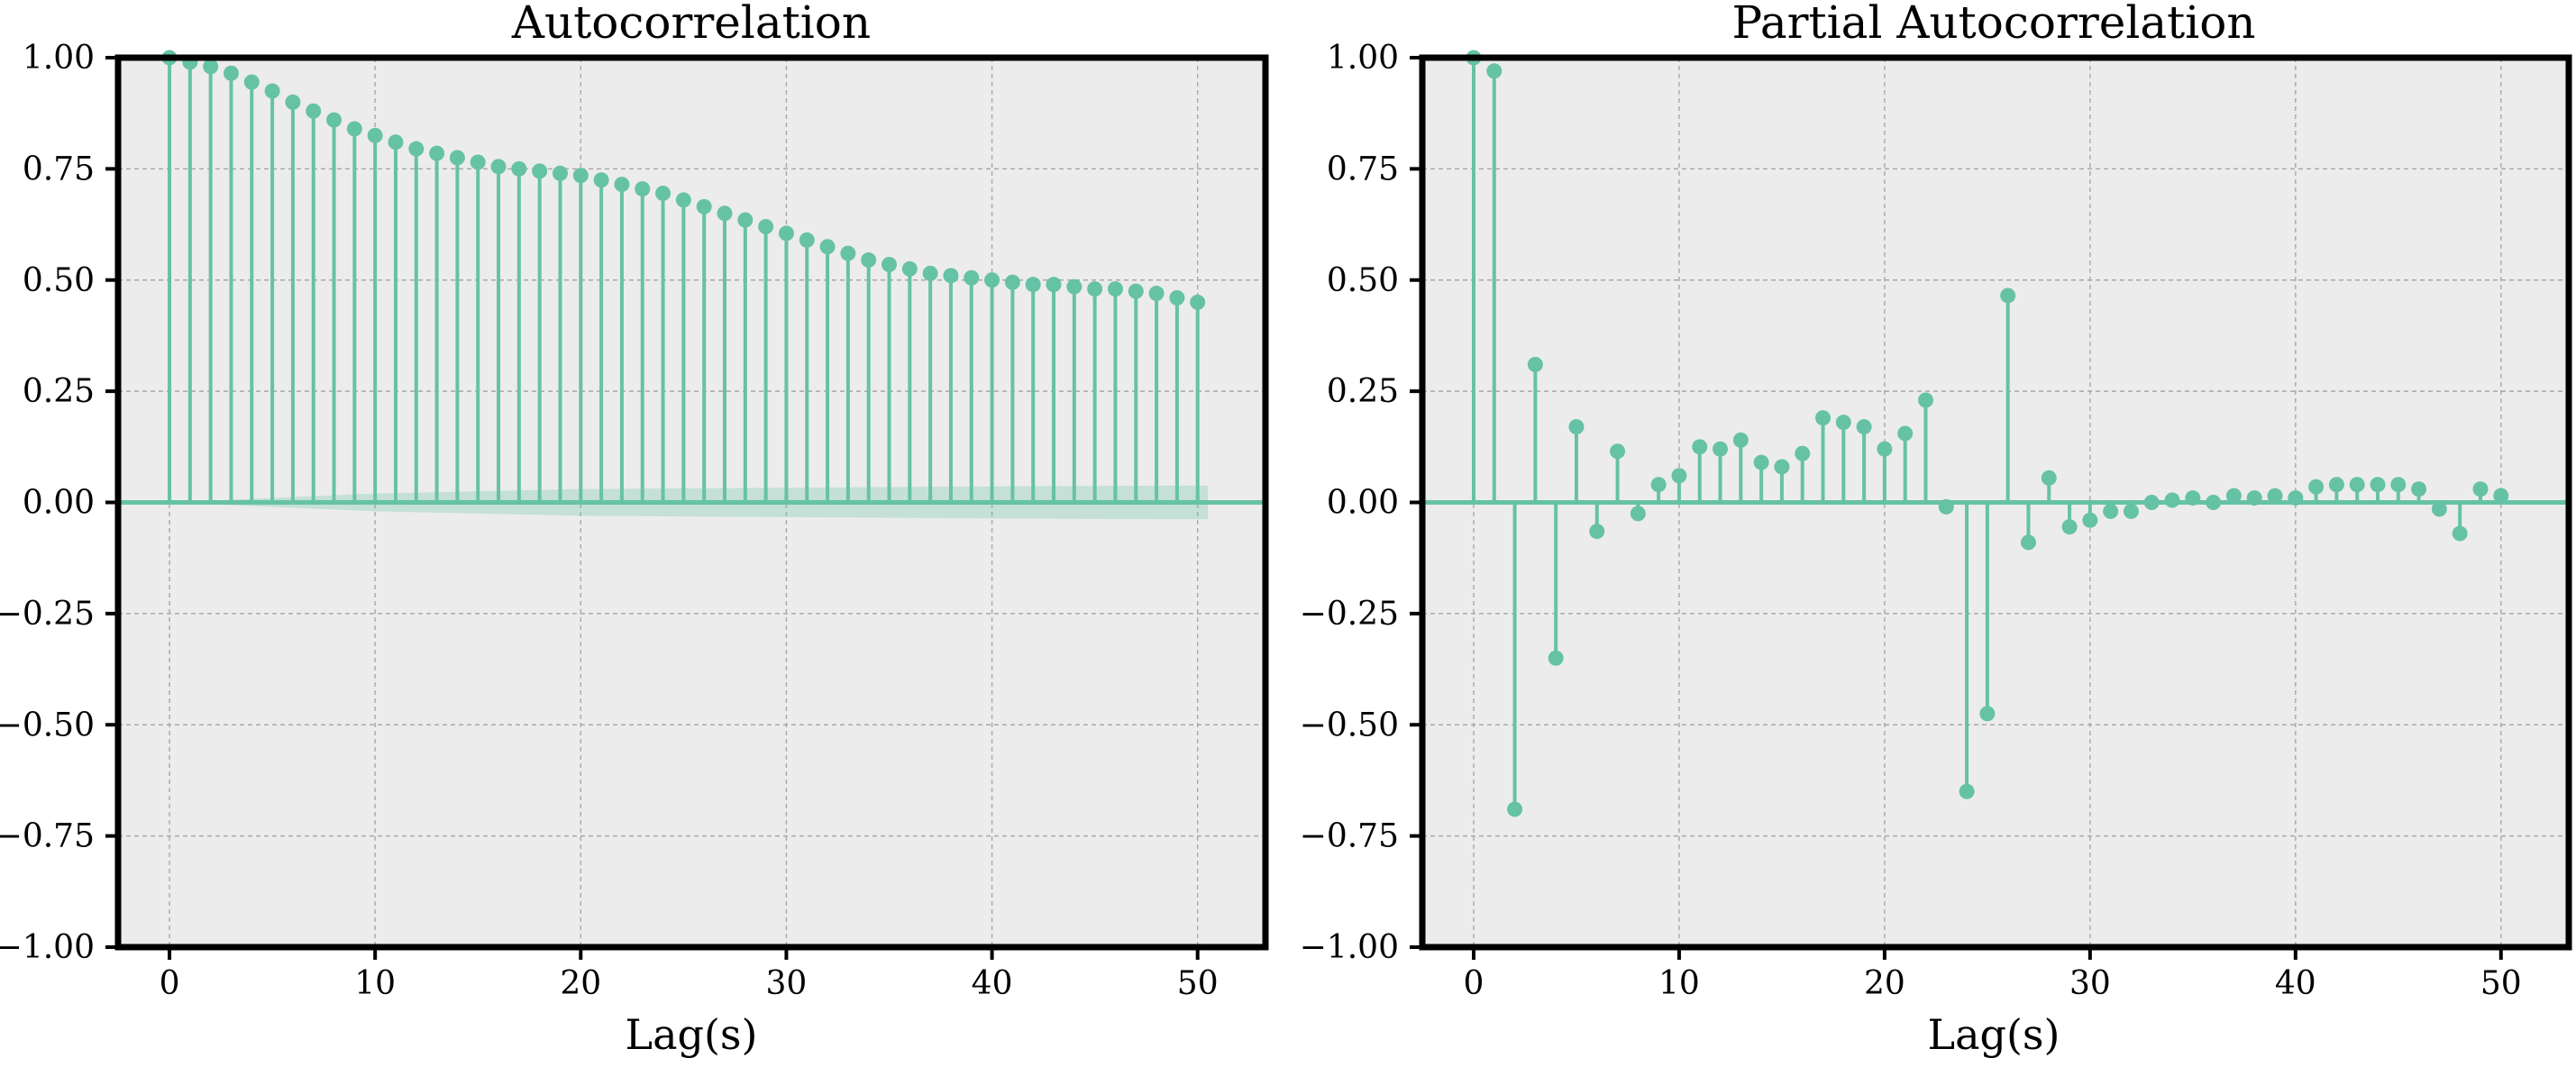 The width and height of the screenshot is (2576, 1067). Describe the element at coordinates (1994, 1035) in the screenshot. I see `partial-autocorrelation-xlabel: Lag(s)` at that location.